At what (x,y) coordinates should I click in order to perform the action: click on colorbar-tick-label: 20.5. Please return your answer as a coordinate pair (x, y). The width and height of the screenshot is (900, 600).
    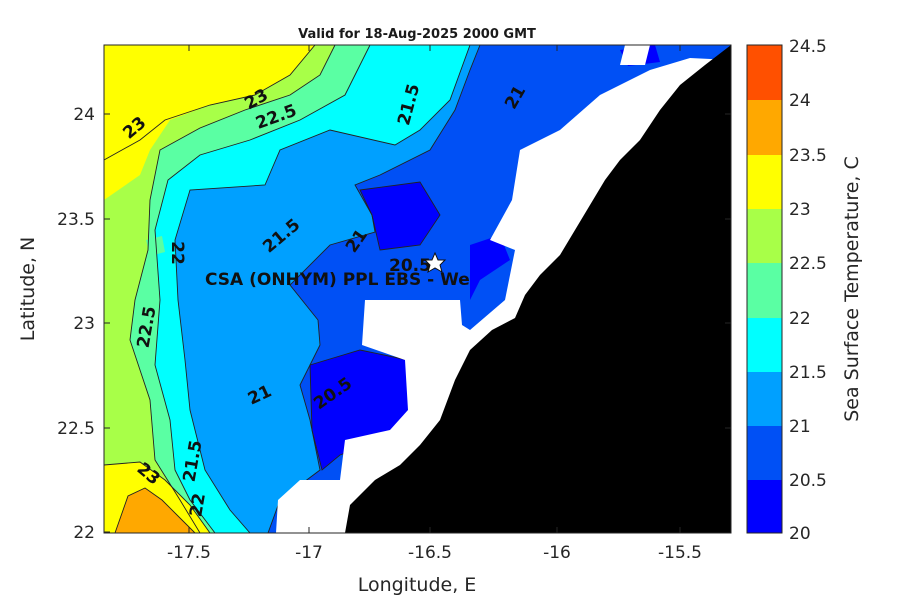
    Looking at the image, I should click on (808, 481).